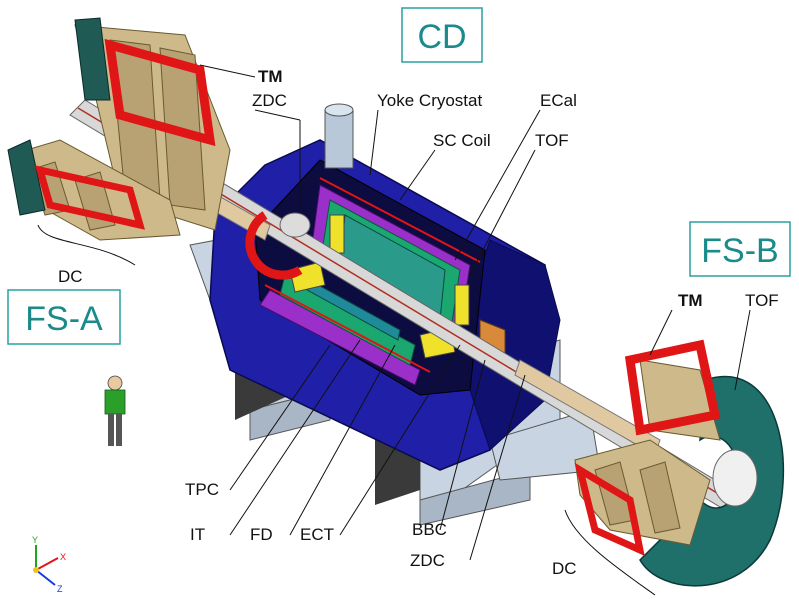 The width and height of the screenshot is (799, 600). Describe the element at coordinates (269, 100) in the screenshot. I see `label-zdc-top: ZDC` at that location.